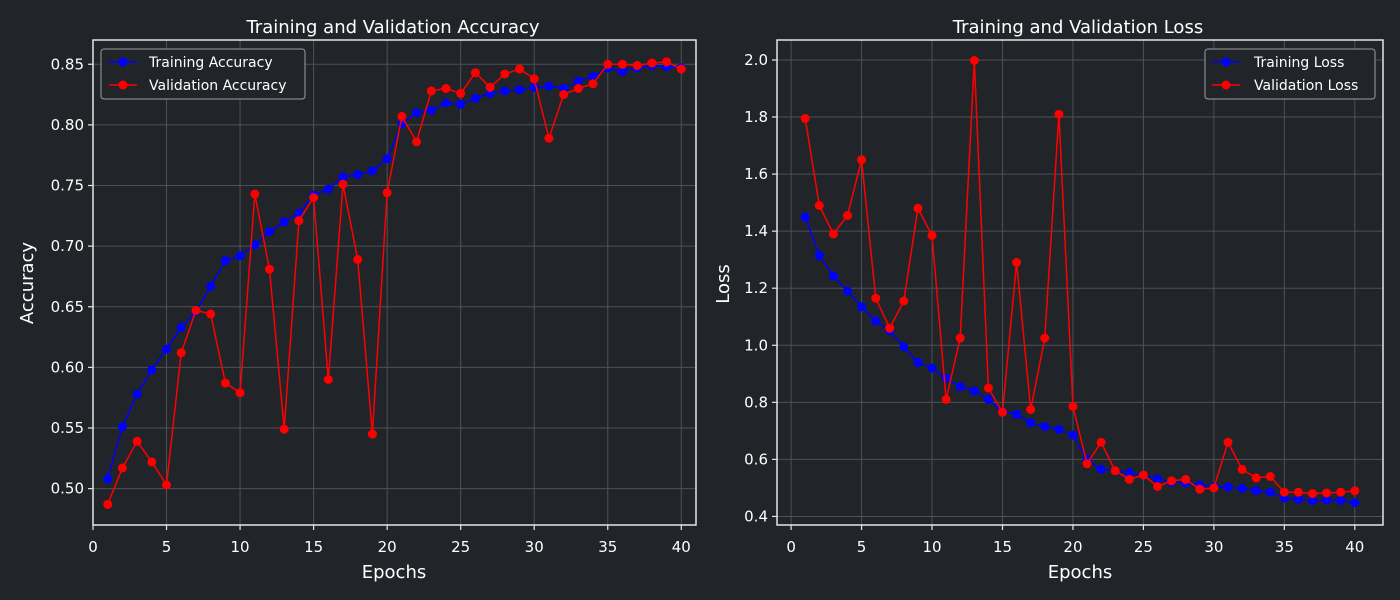  What do you see at coordinates (1213, 547) in the screenshot?
I see `loss-x-tick-label: 30` at bounding box center [1213, 547].